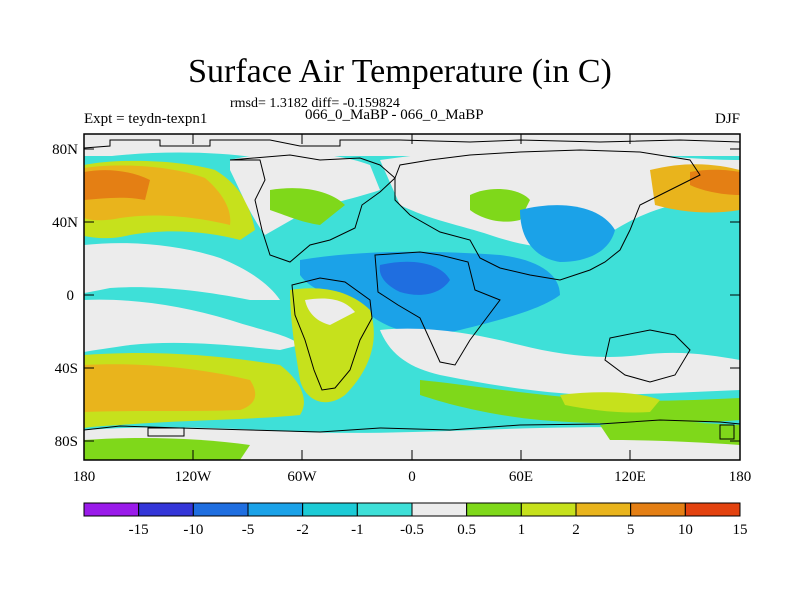 This screenshot has height=600, width=800. What do you see at coordinates (576, 530) in the screenshot?
I see `colorbar-label: 2` at bounding box center [576, 530].